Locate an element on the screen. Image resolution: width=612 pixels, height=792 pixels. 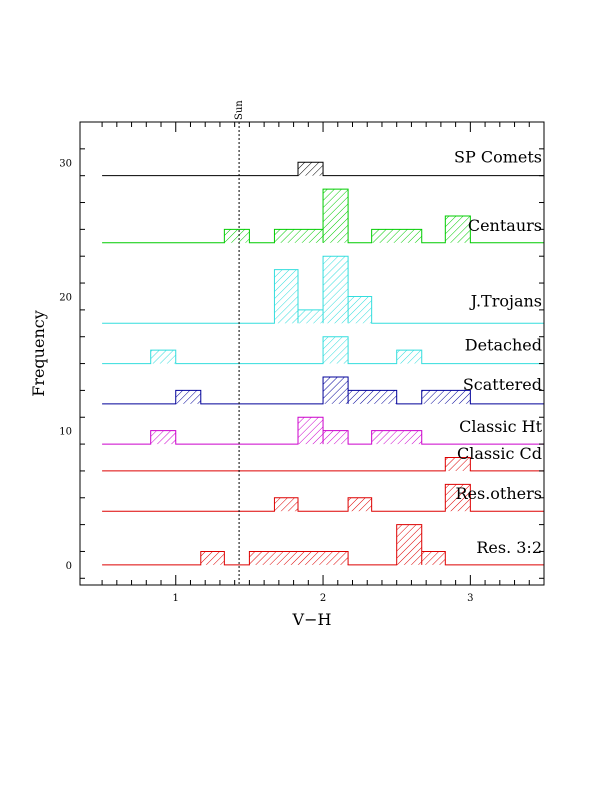
series-label-classic-ht: Classic Ht is located at coordinates (500, 426).